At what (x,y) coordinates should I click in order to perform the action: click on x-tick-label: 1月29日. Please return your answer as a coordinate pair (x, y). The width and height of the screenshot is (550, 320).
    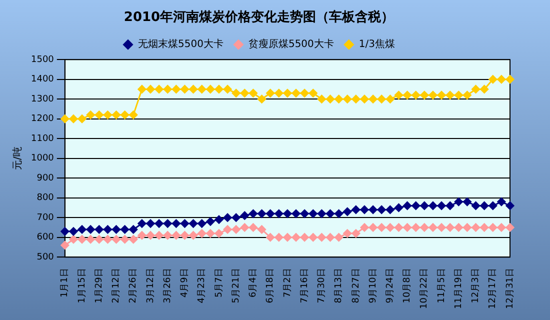
    Looking at the image, I should click on (99, 286).